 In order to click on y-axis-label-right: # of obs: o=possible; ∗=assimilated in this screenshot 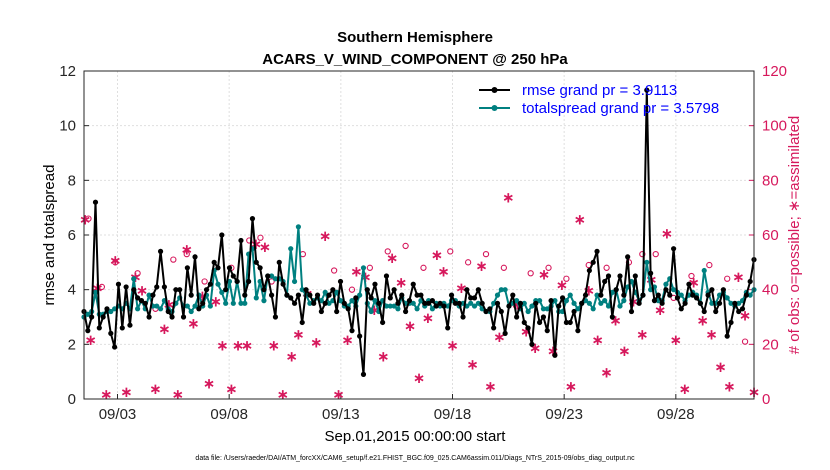, I will do `click(794, 235)`.